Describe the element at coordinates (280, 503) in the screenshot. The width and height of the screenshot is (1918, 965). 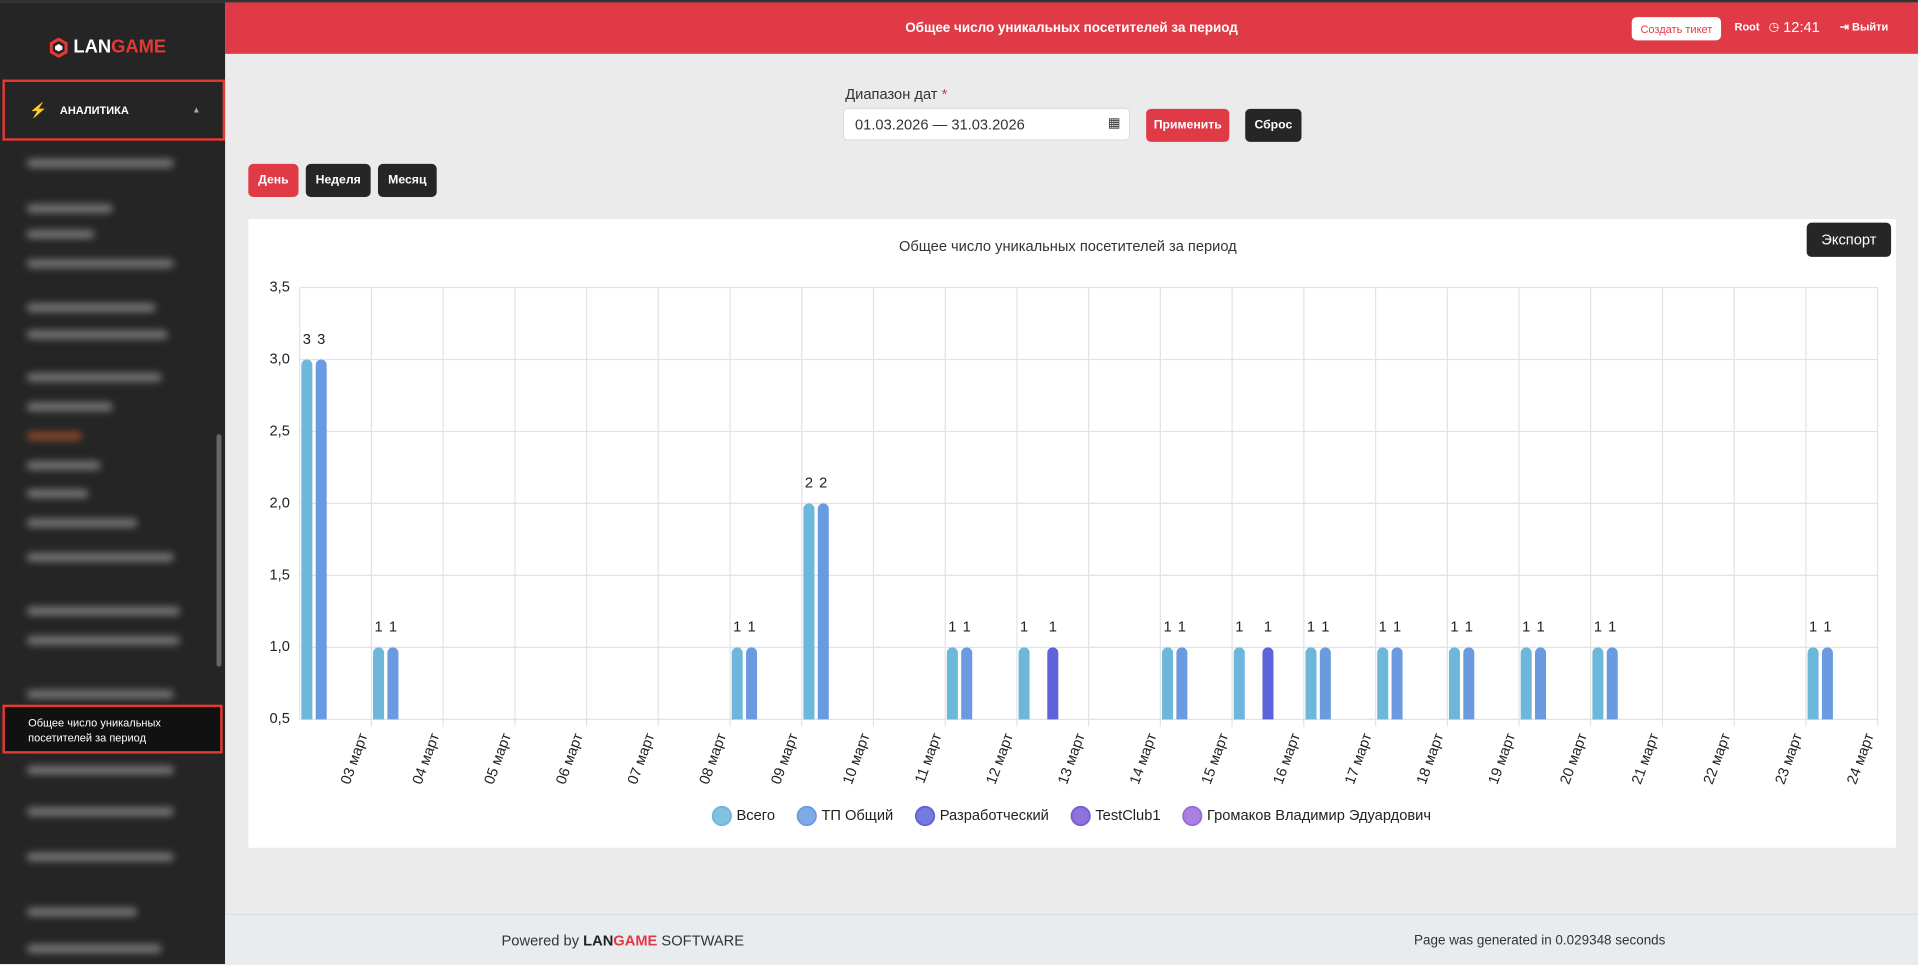
I see `y-tick-label: 2,0` at that location.